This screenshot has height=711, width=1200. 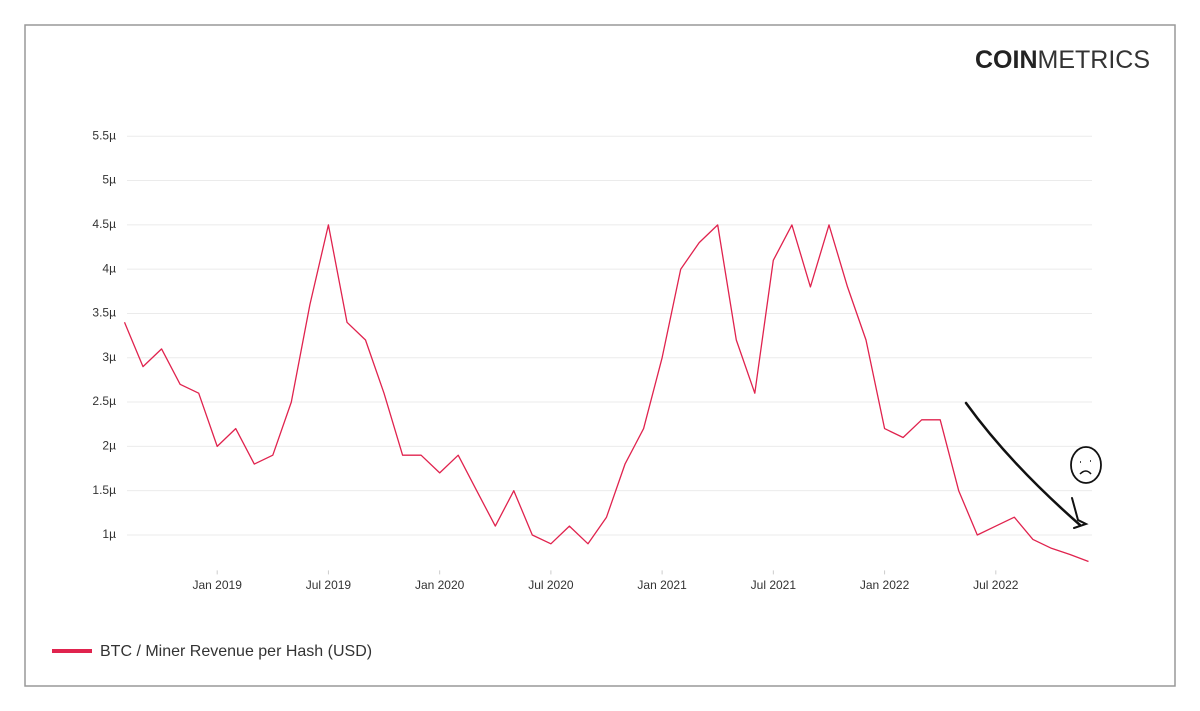 I want to click on logo-light: METRICS, so click(x=1094, y=60).